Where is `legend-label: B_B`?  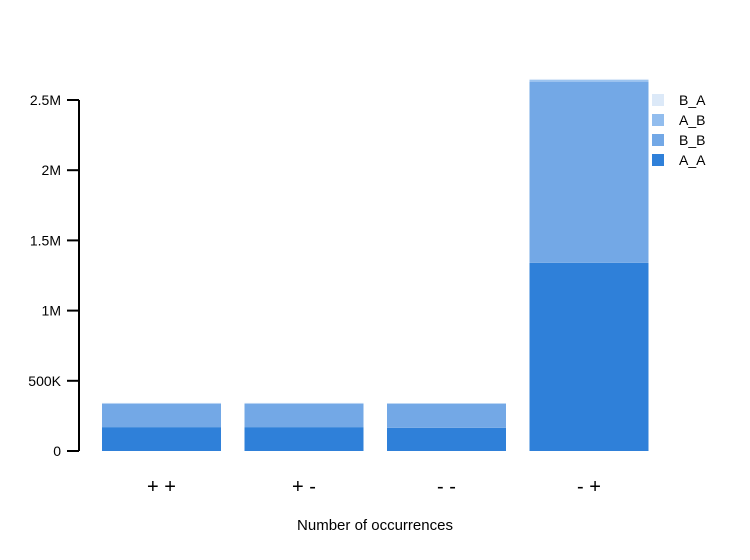 legend-label: B_B is located at coordinates (692, 140).